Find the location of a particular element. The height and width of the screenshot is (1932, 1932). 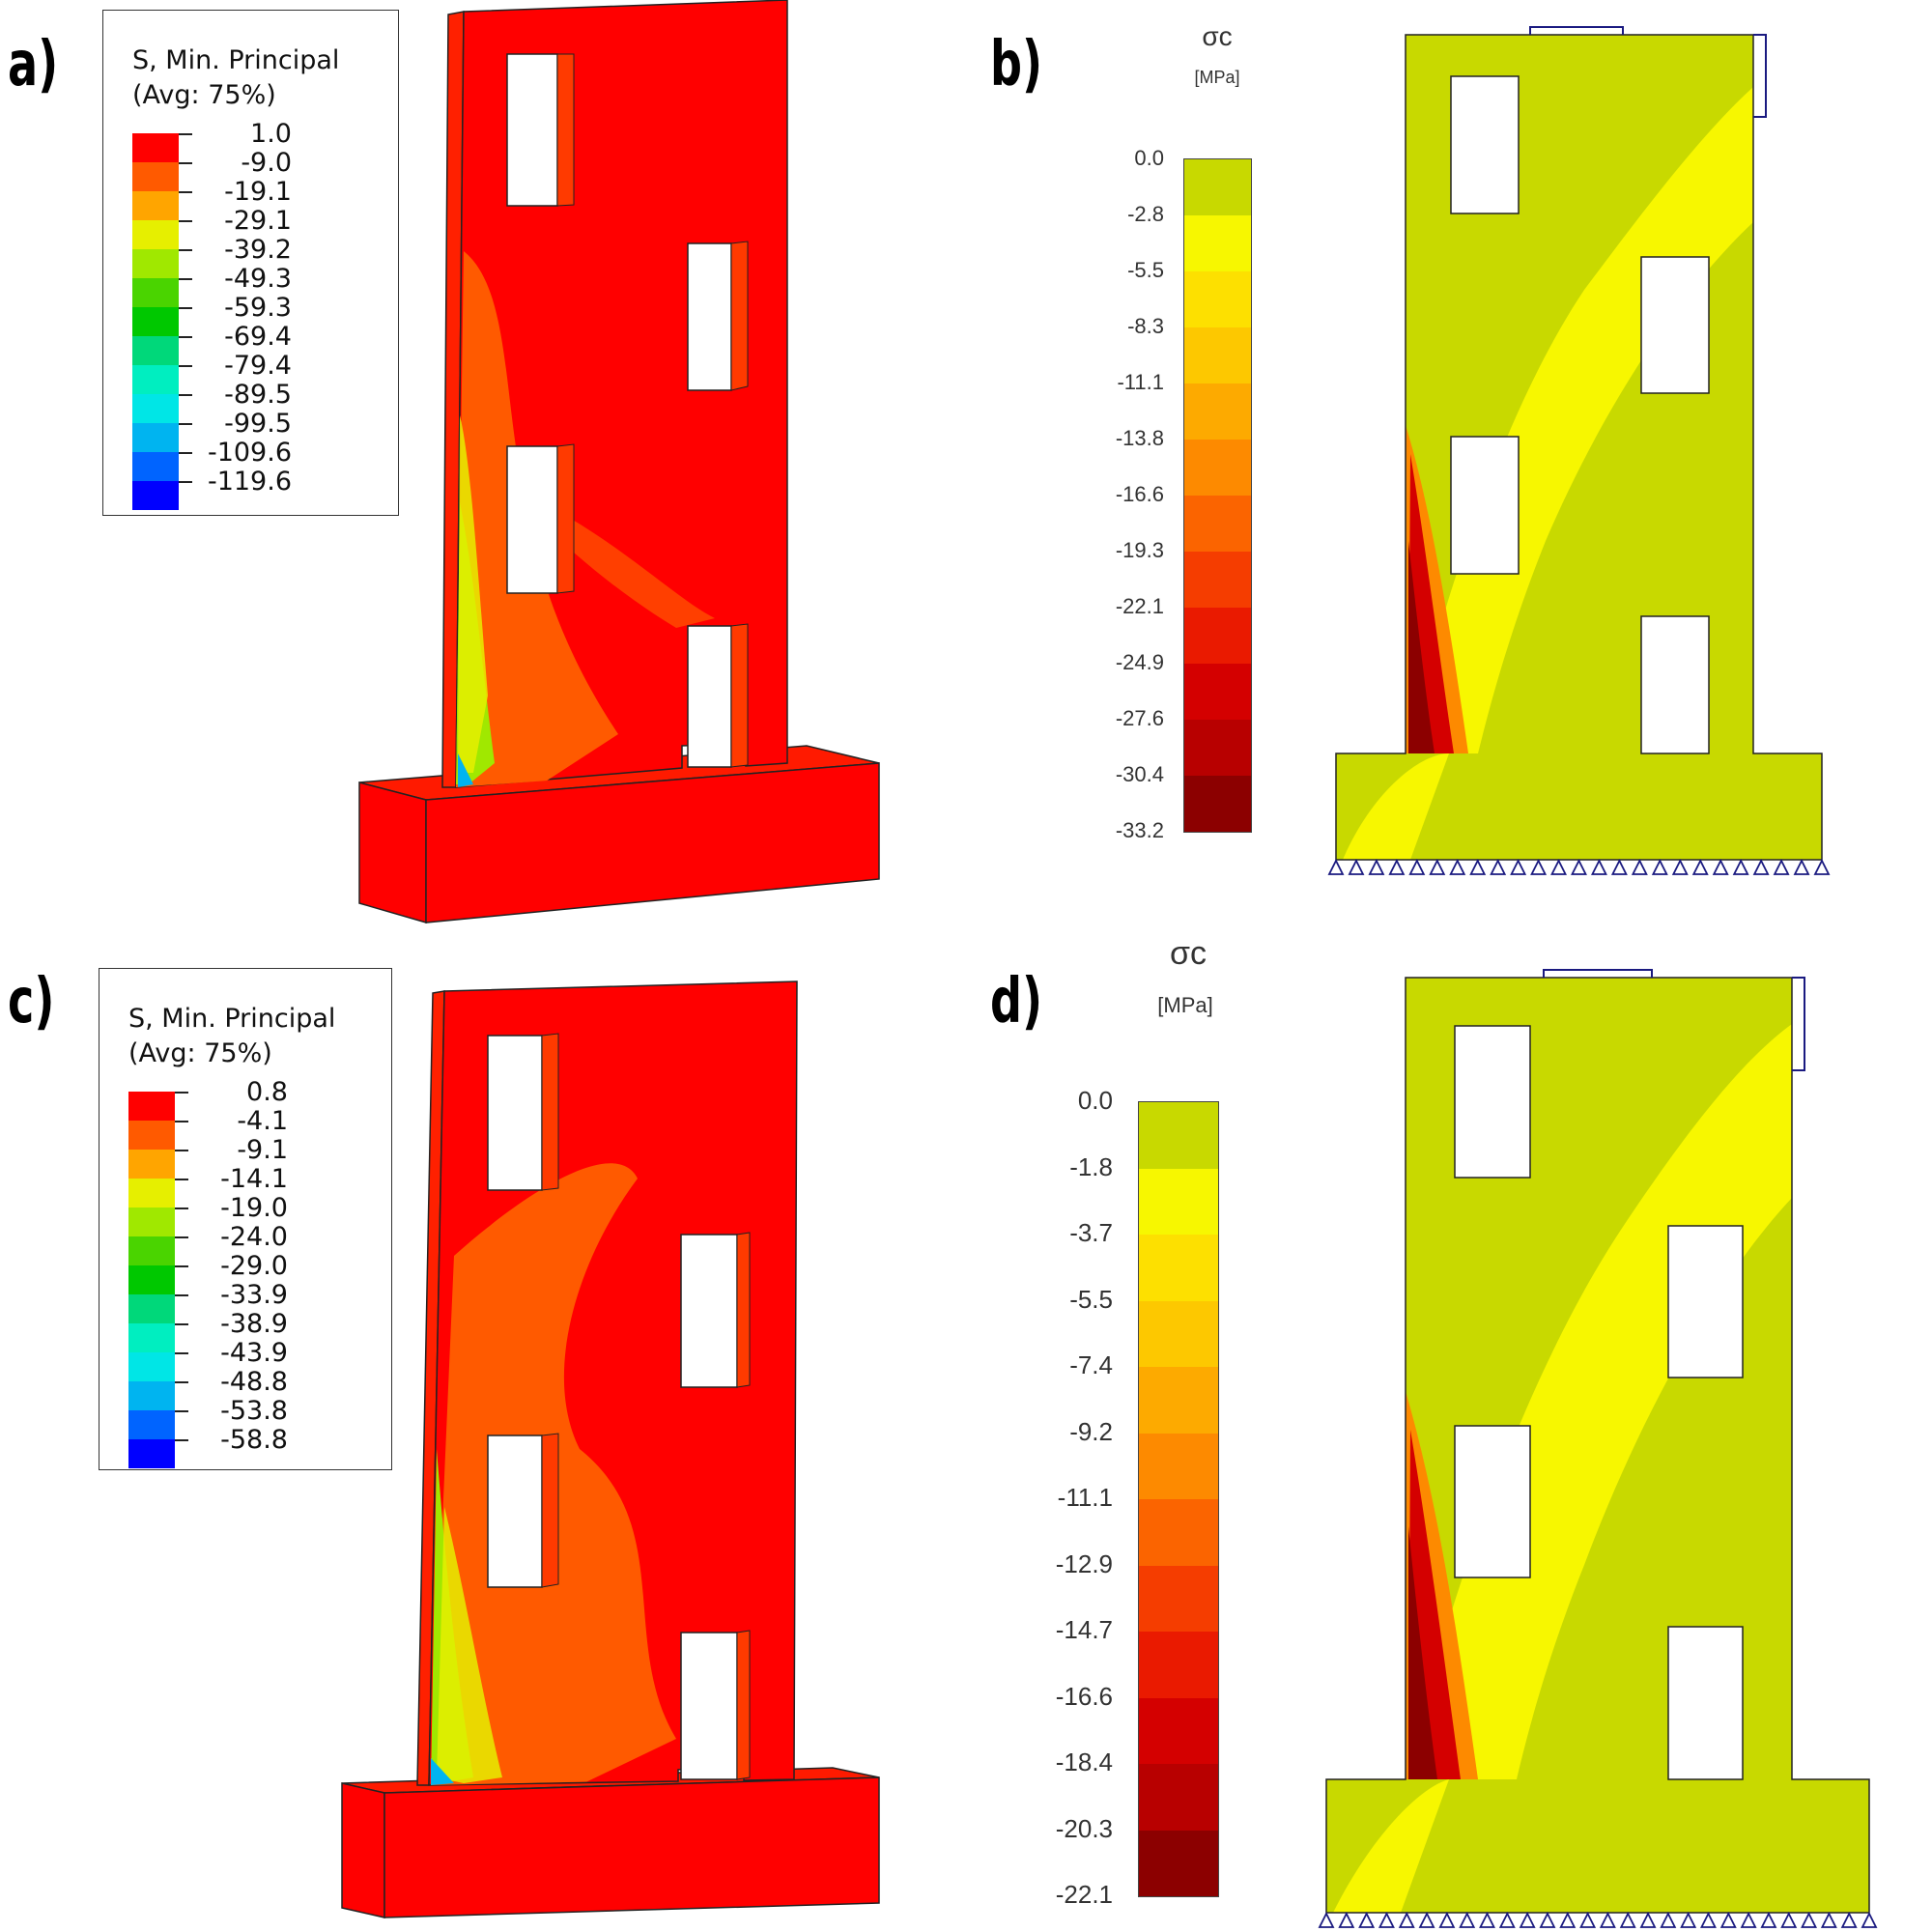

scale-value-label: -22.1 is located at coordinates (1139, 605).